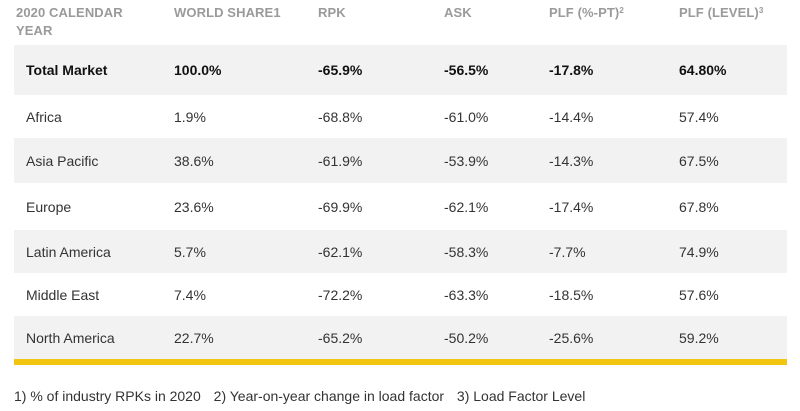 This screenshot has width=800, height=411. Describe the element at coordinates (340, 70) in the screenshot. I see `rpk-cell: -65.9%` at that location.